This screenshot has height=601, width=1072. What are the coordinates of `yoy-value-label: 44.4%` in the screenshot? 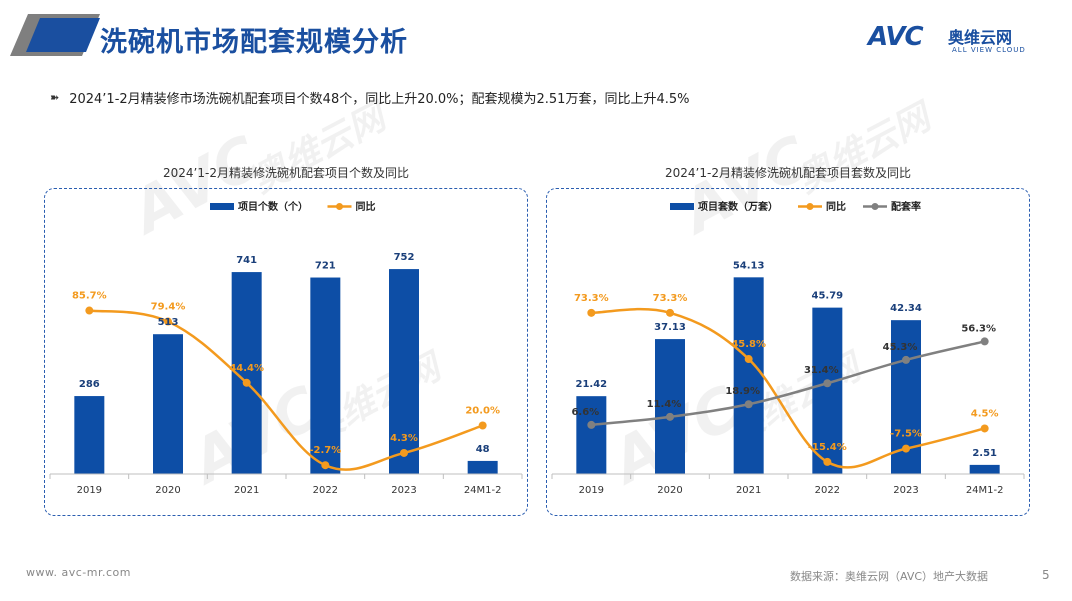 It's located at (246, 368).